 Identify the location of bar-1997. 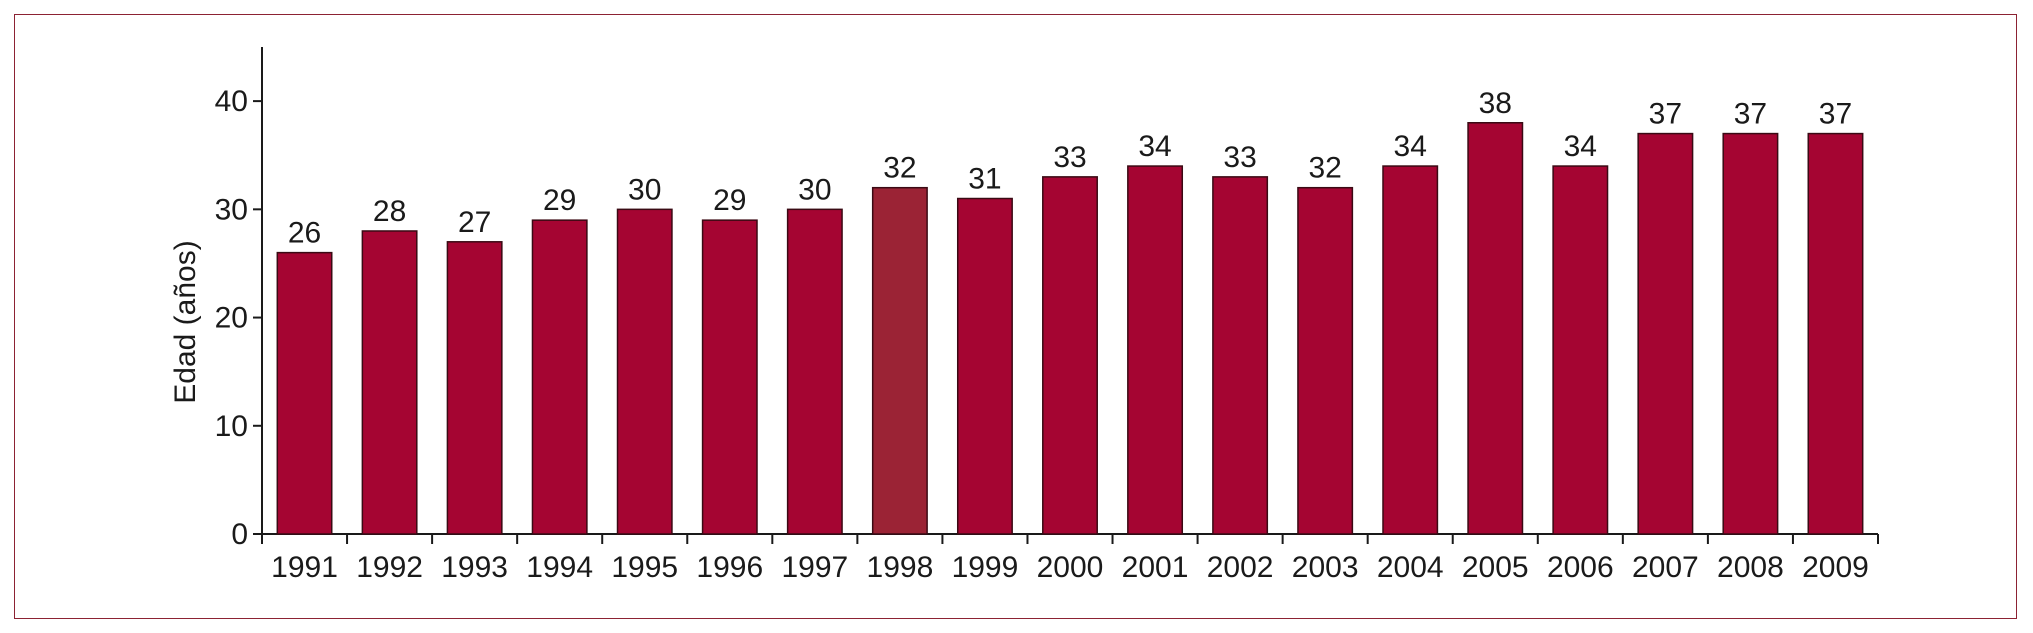
(814, 371).